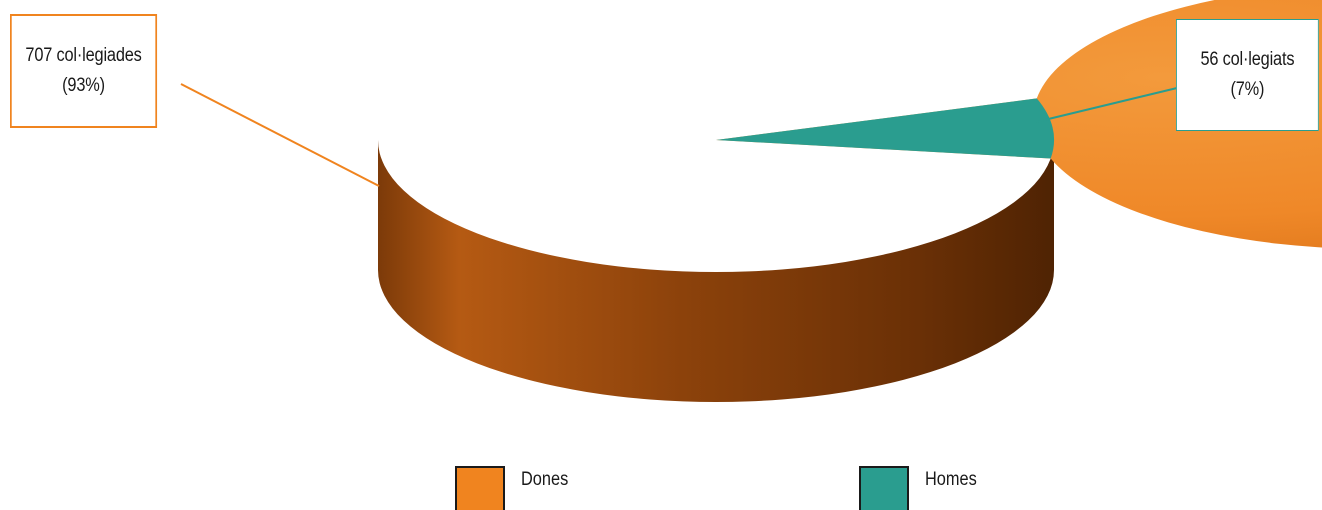 This screenshot has width=1322, height=510. Describe the element at coordinates (545, 479) in the screenshot. I see `legend-label-dones: Dones` at that location.